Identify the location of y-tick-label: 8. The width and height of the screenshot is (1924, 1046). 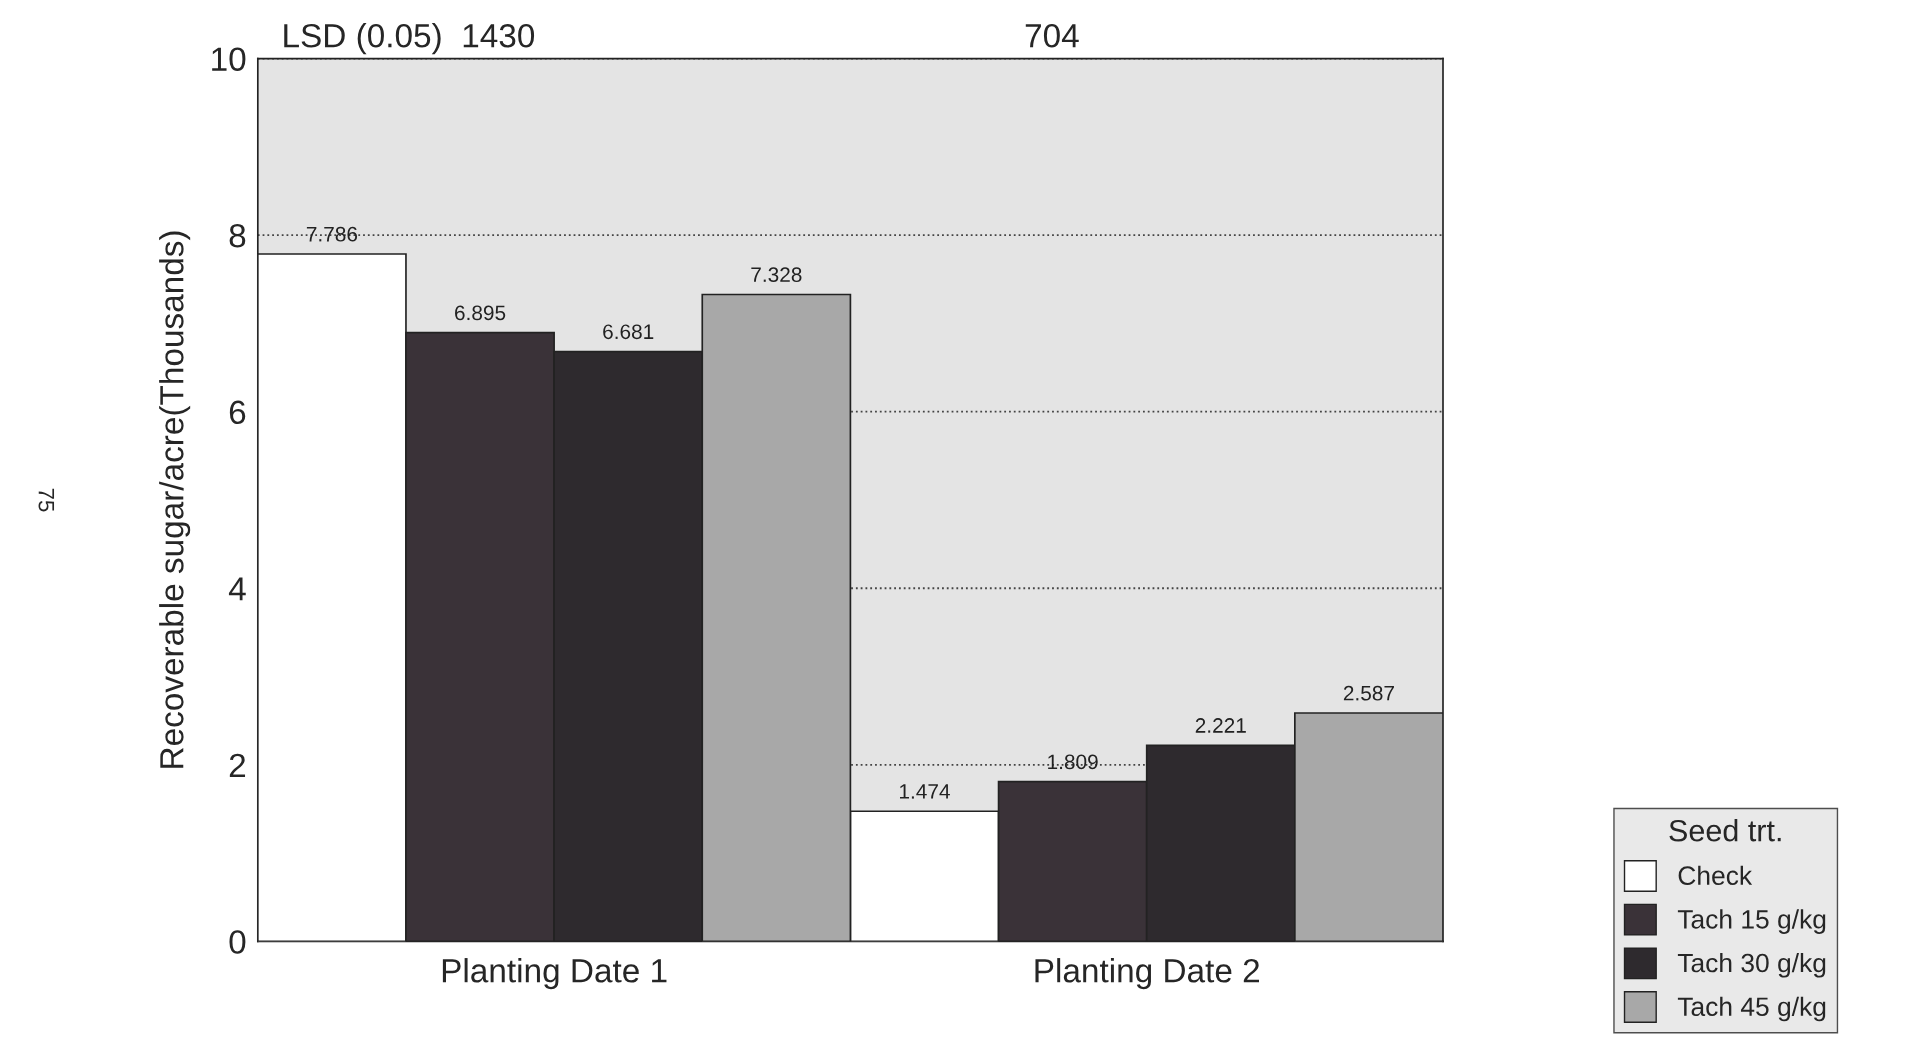
(237, 235).